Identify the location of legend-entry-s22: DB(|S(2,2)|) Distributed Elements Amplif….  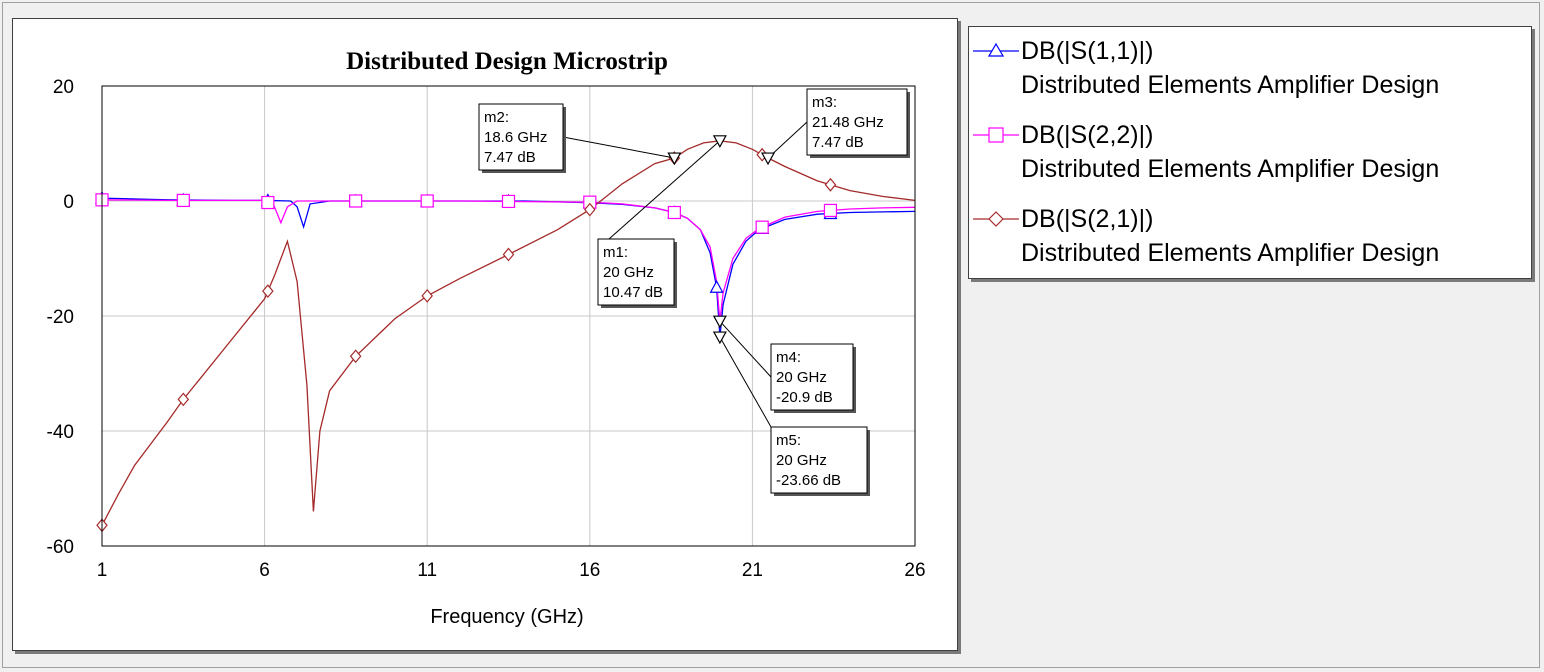
(1250, 157).